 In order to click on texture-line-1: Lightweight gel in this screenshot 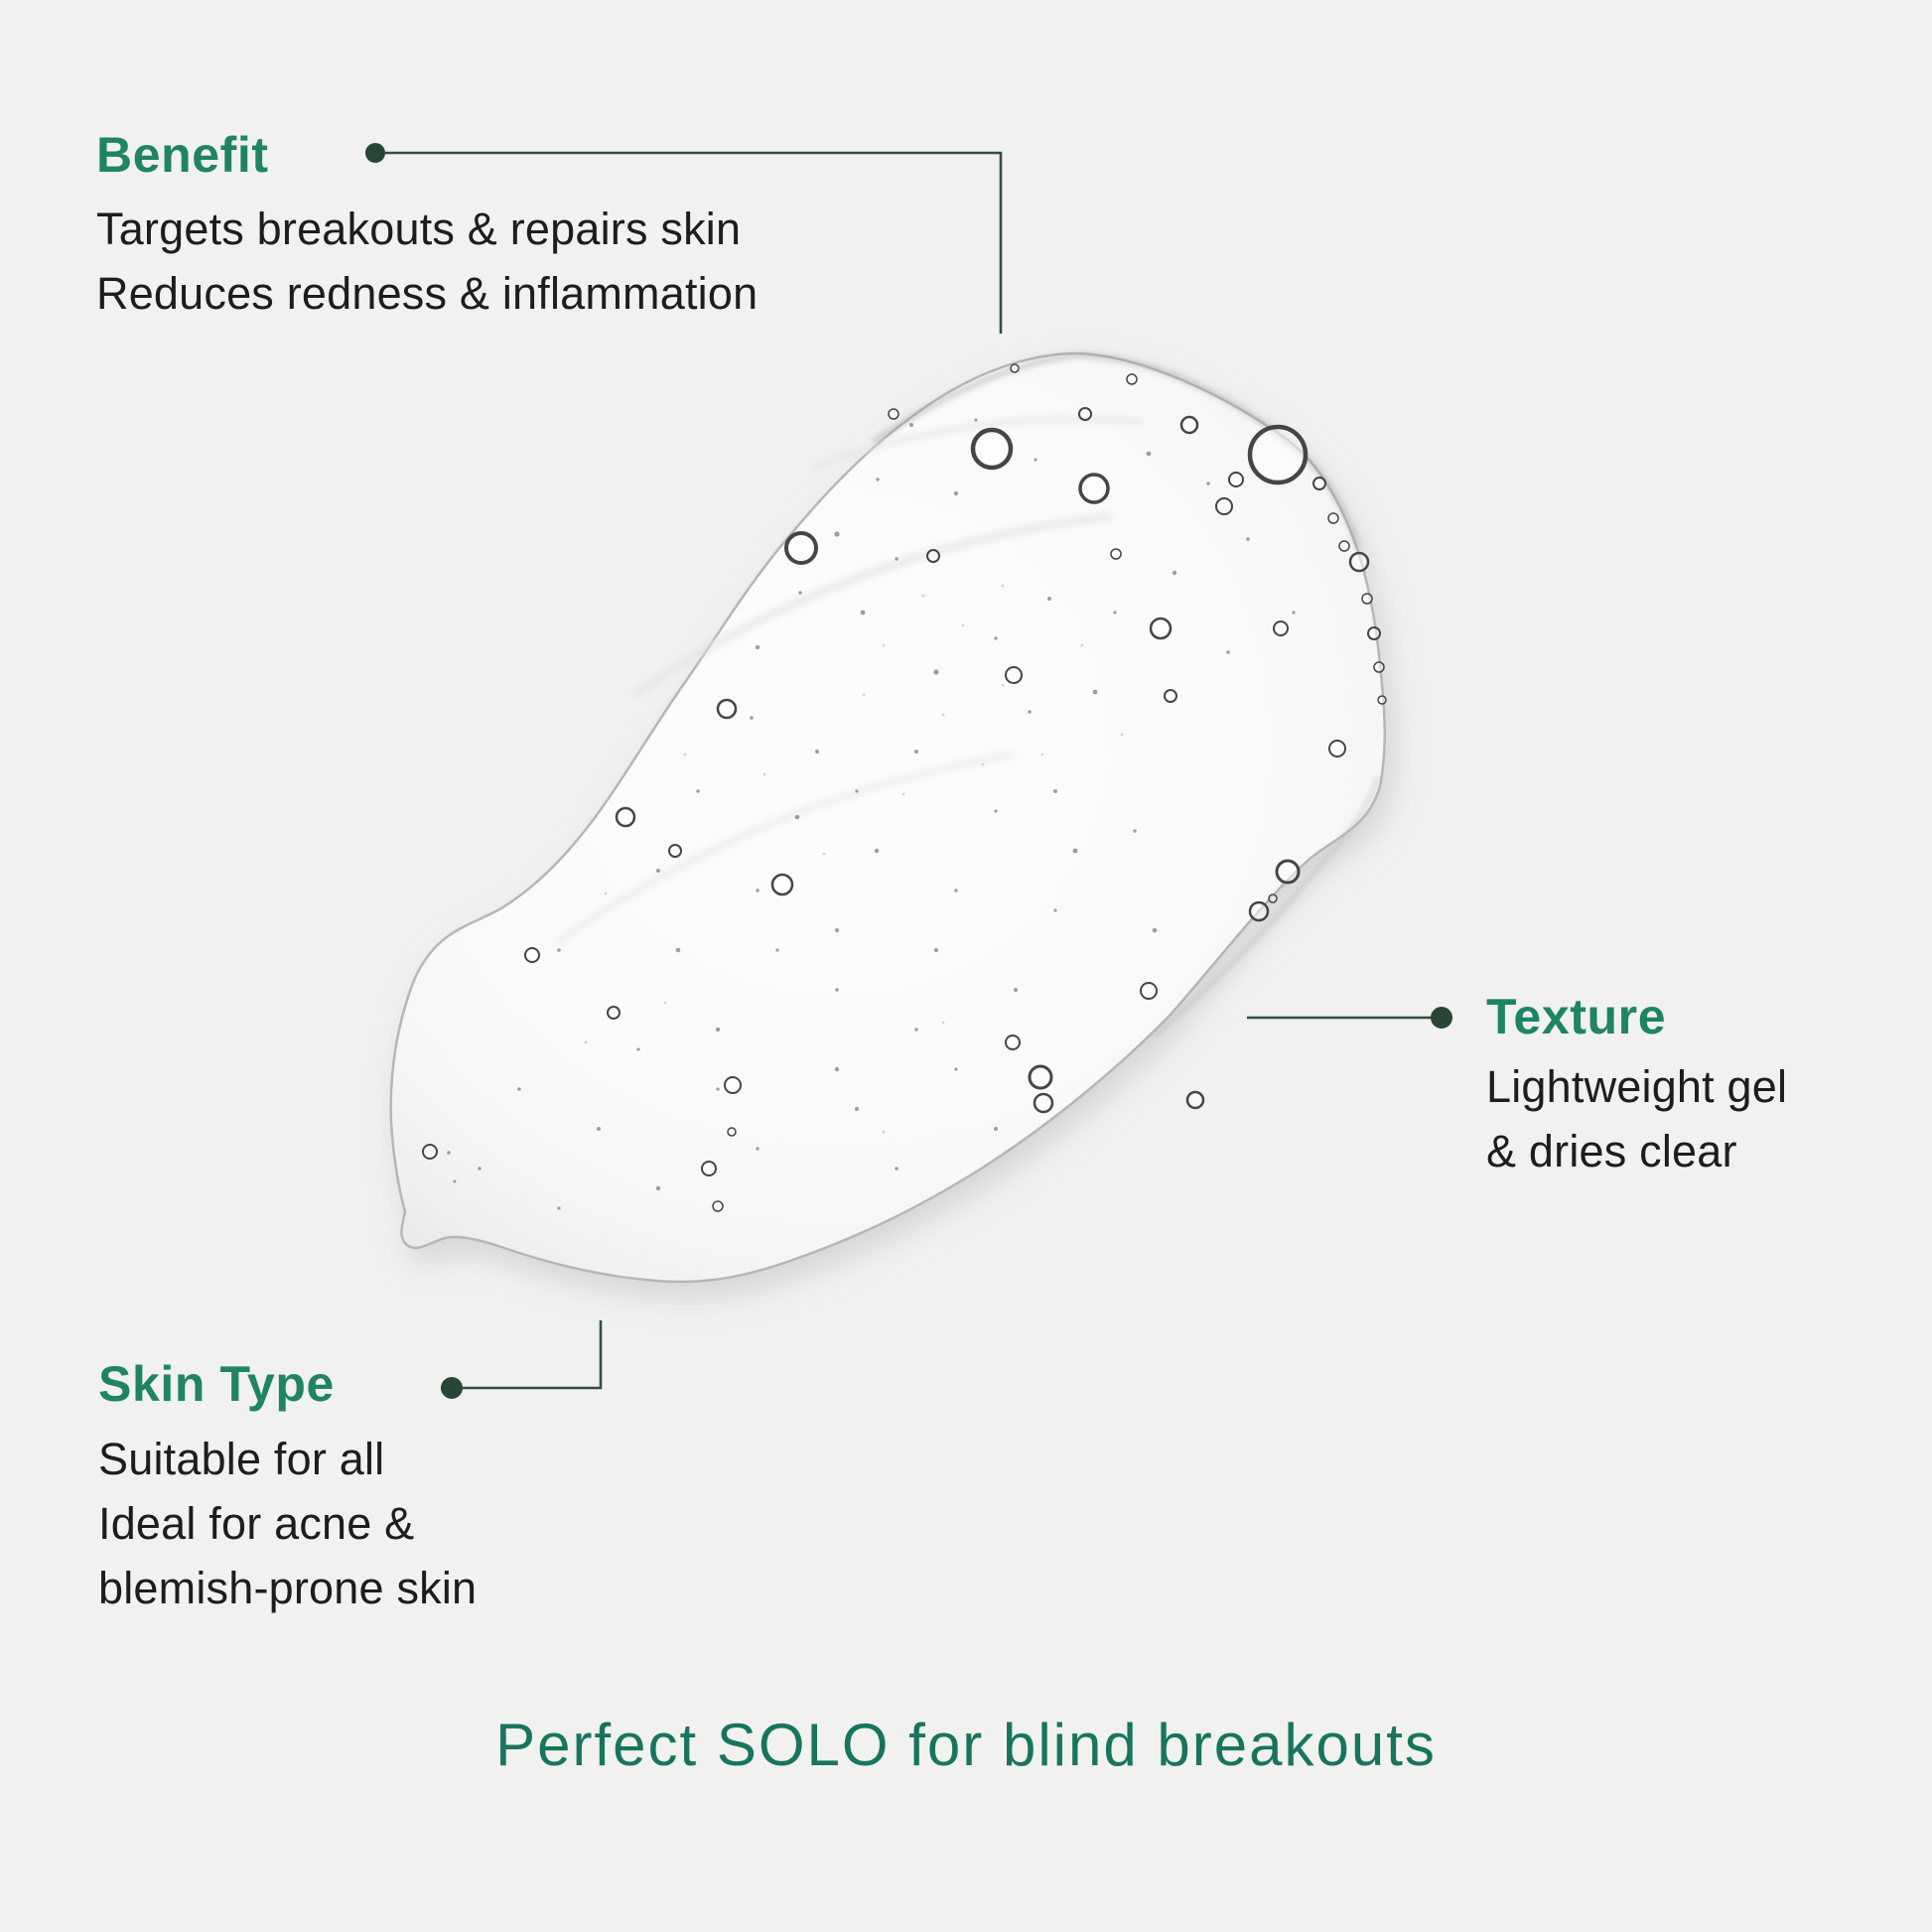, I will do `click(1637, 1087)`.